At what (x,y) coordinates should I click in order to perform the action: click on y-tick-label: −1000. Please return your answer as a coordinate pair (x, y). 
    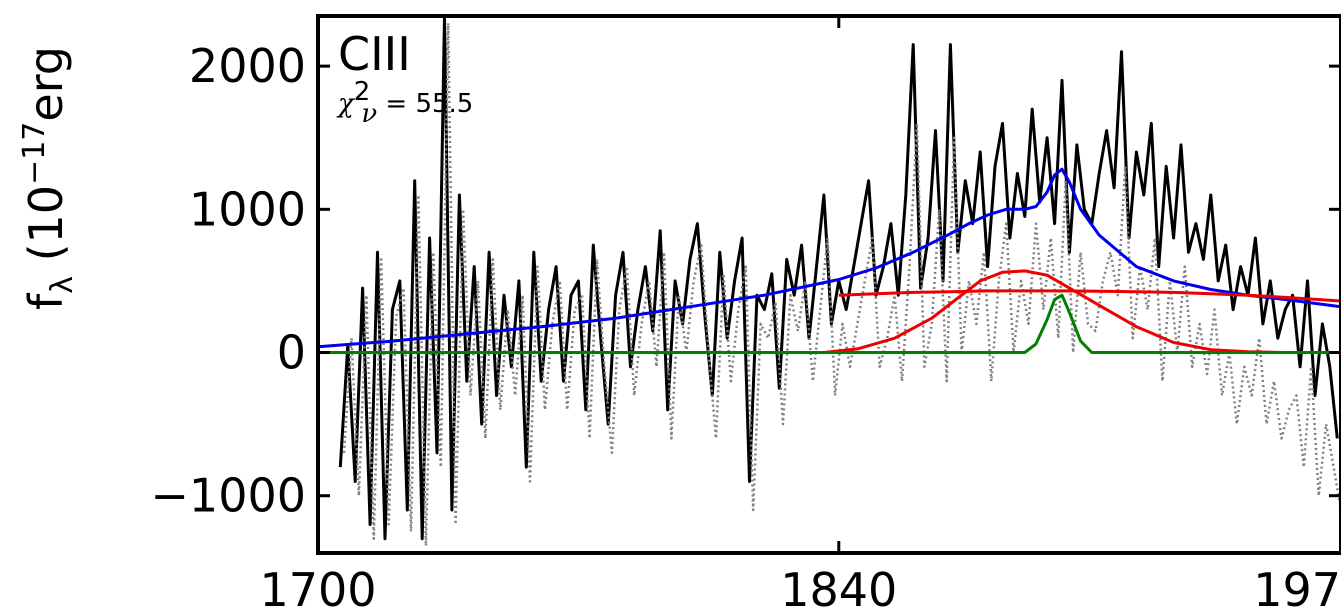
    Looking at the image, I should click on (228, 496).